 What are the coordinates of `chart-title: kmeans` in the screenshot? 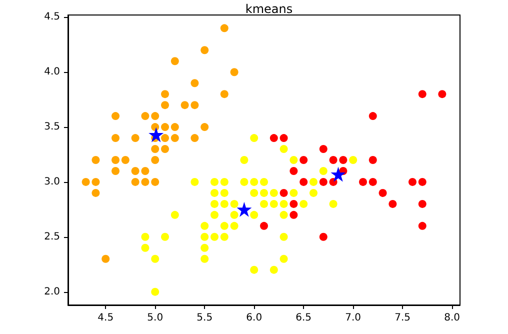 It's located at (269, 9).